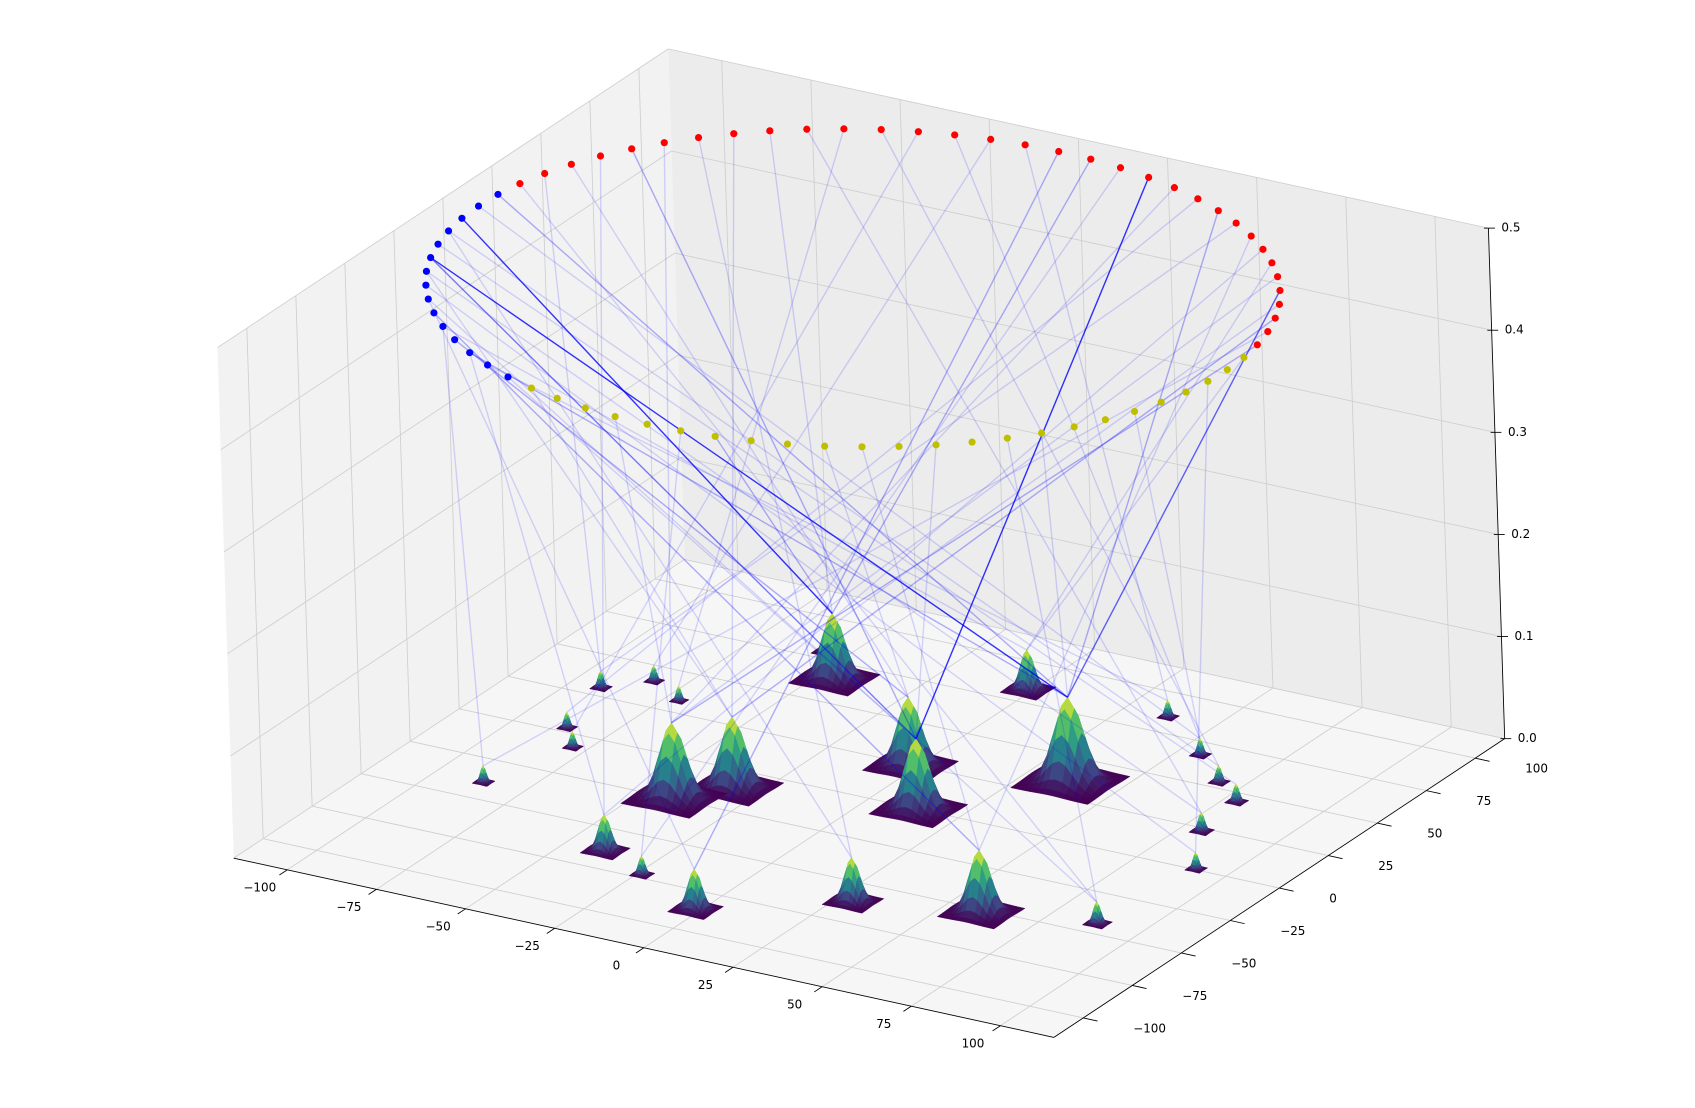 The width and height of the screenshot is (1695, 1108). I want to click on z-tick-label: 0.4, so click(1514, 330).